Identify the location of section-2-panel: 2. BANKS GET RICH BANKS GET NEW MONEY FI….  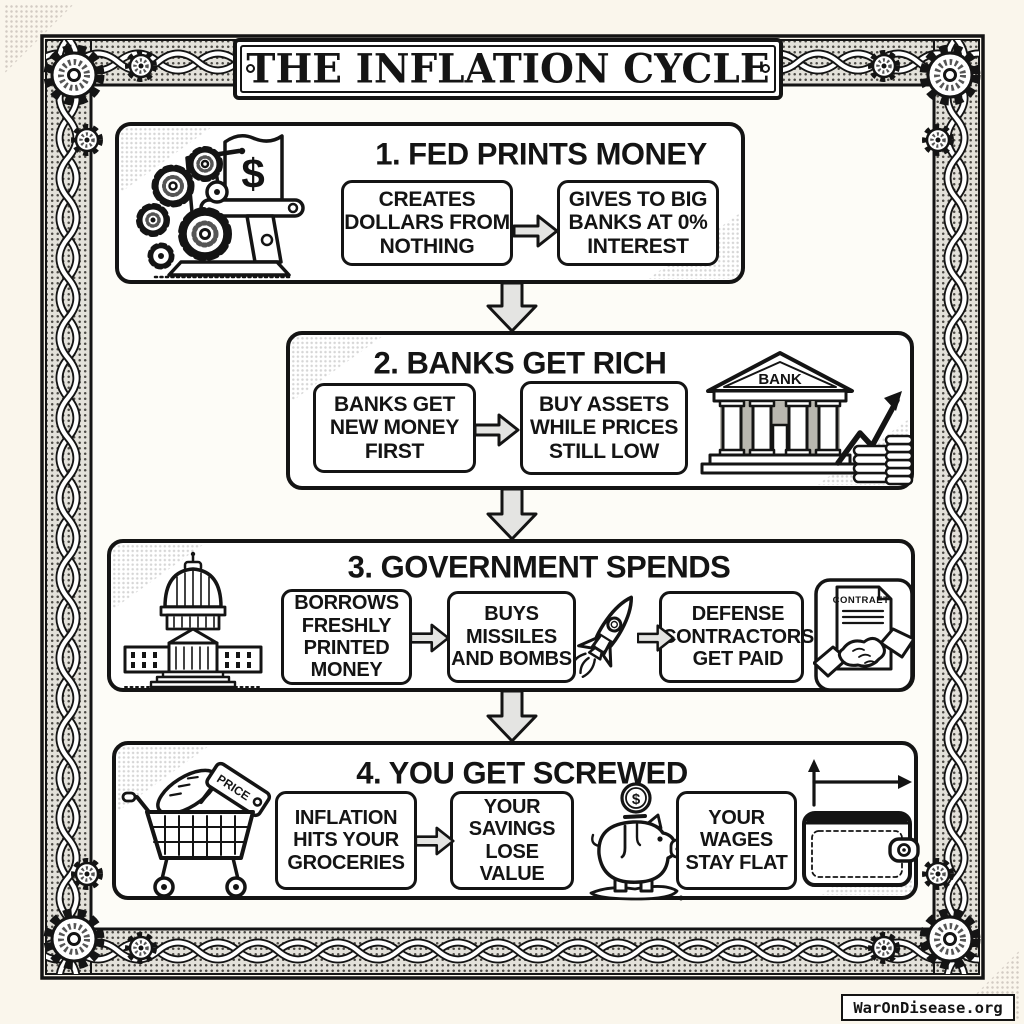
(600, 410).